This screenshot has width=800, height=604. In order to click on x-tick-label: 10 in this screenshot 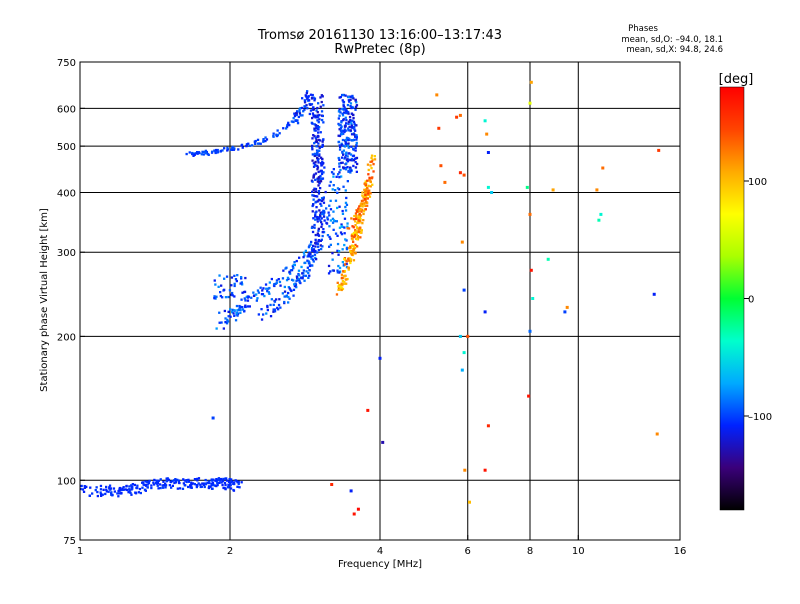, I will do `click(578, 551)`.